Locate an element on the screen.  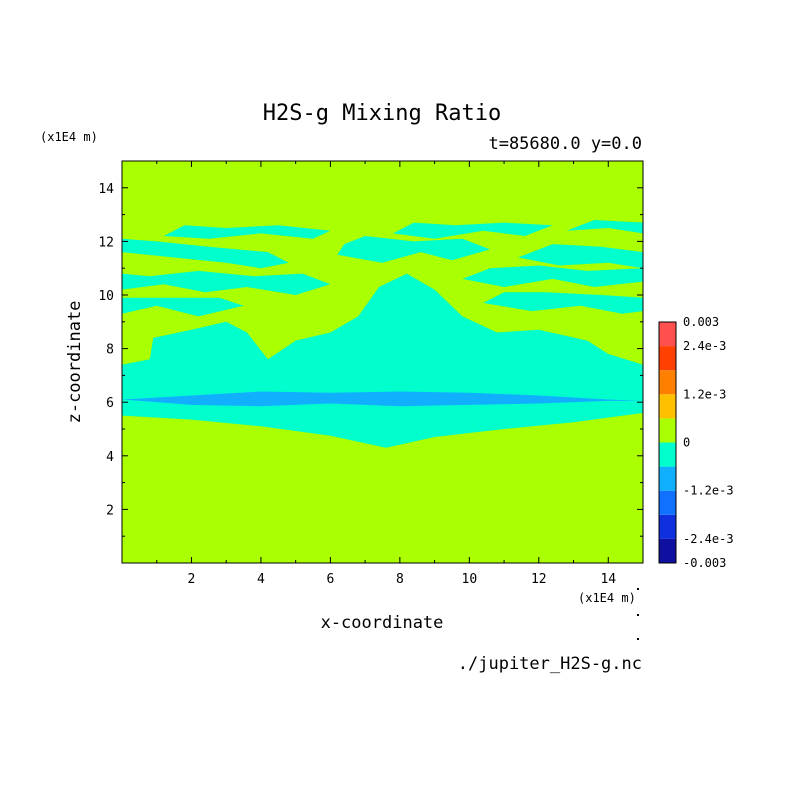
source-file-label: ./jupiter_H2S-g.nc is located at coordinates (550, 664).